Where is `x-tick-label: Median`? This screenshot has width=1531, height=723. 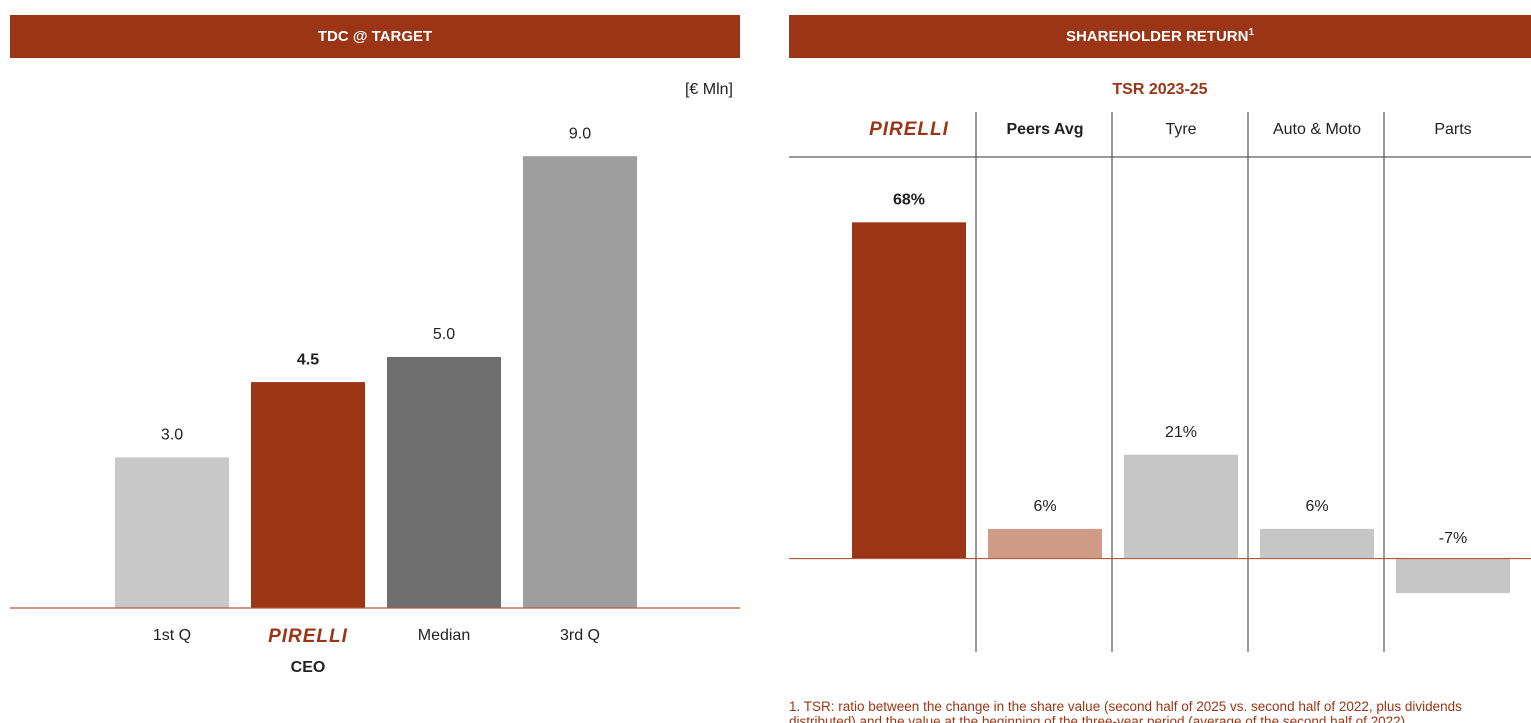
x-tick-label: Median is located at coordinates (444, 635).